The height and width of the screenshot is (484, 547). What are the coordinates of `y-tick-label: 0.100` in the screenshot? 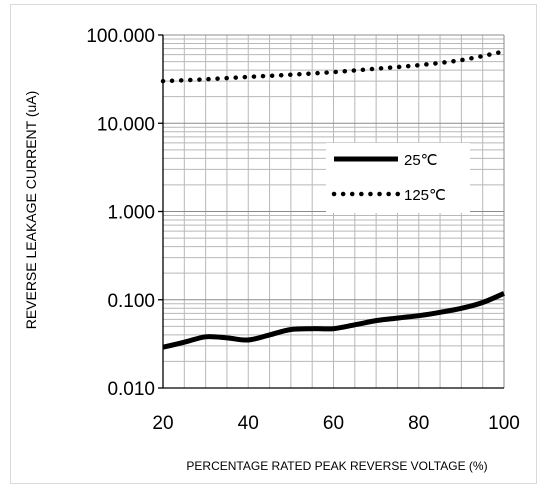 It's located at (131, 301).